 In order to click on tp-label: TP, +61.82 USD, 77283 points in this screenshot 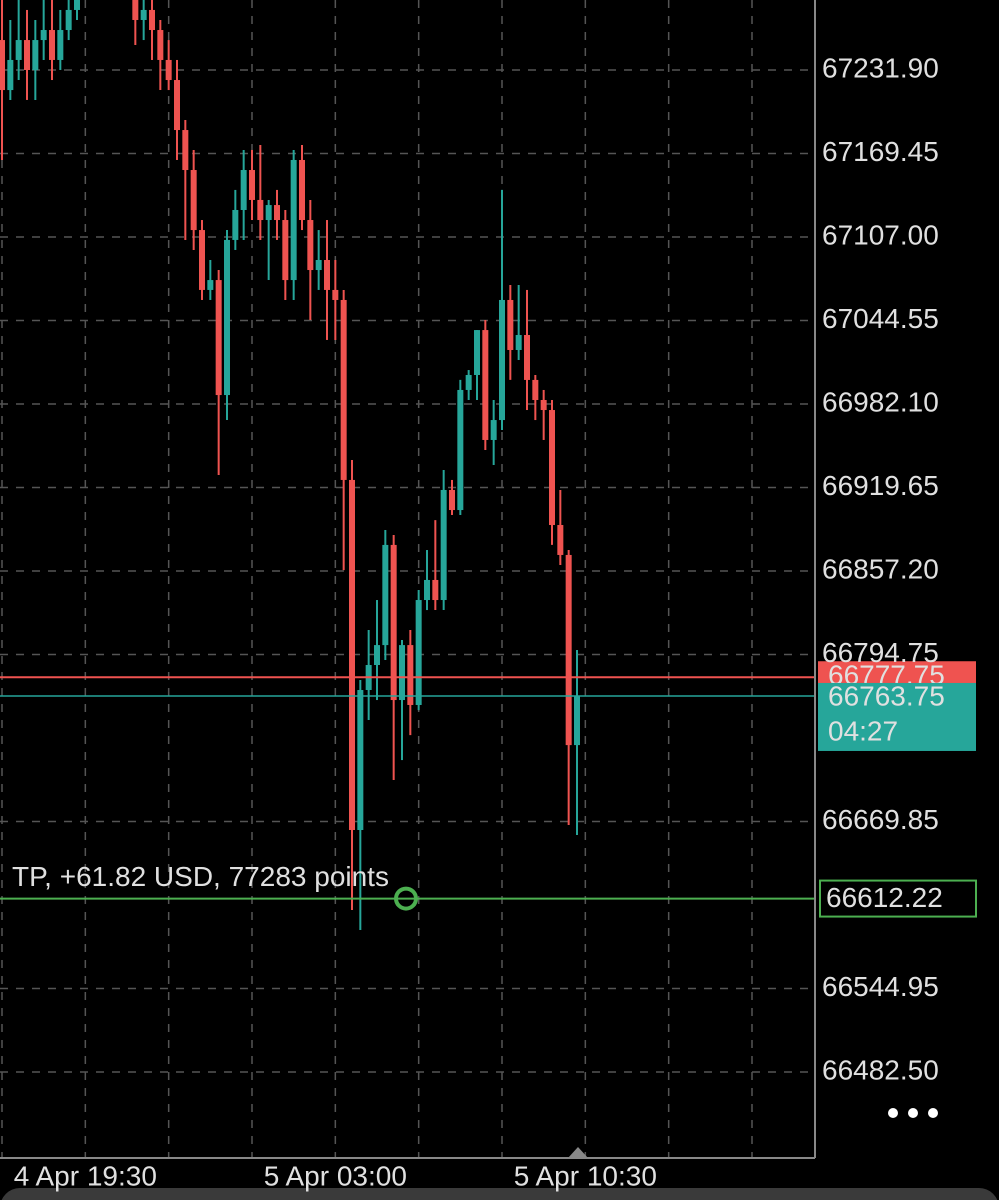, I will do `click(200, 876)`.